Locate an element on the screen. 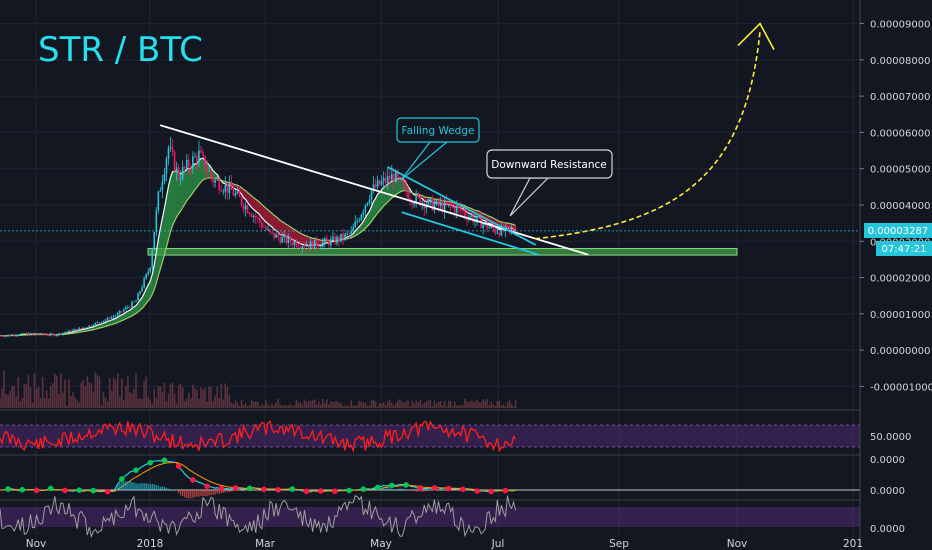 This screenshot has width=932, height=550. downward-resistance-label: Downward Resistance is located at coordinates (549, 165).